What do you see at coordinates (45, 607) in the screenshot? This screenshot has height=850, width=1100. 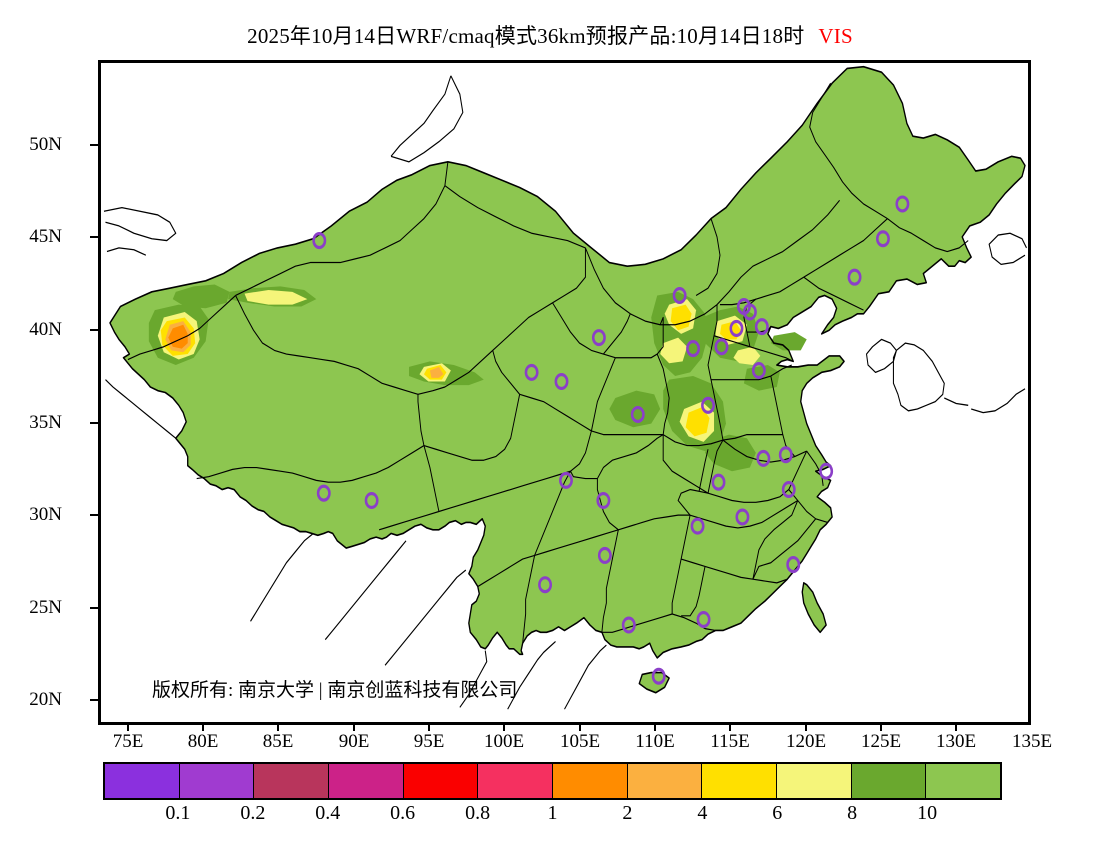 I see `y-tick-label: 25N` at bounding box center [45, 607].